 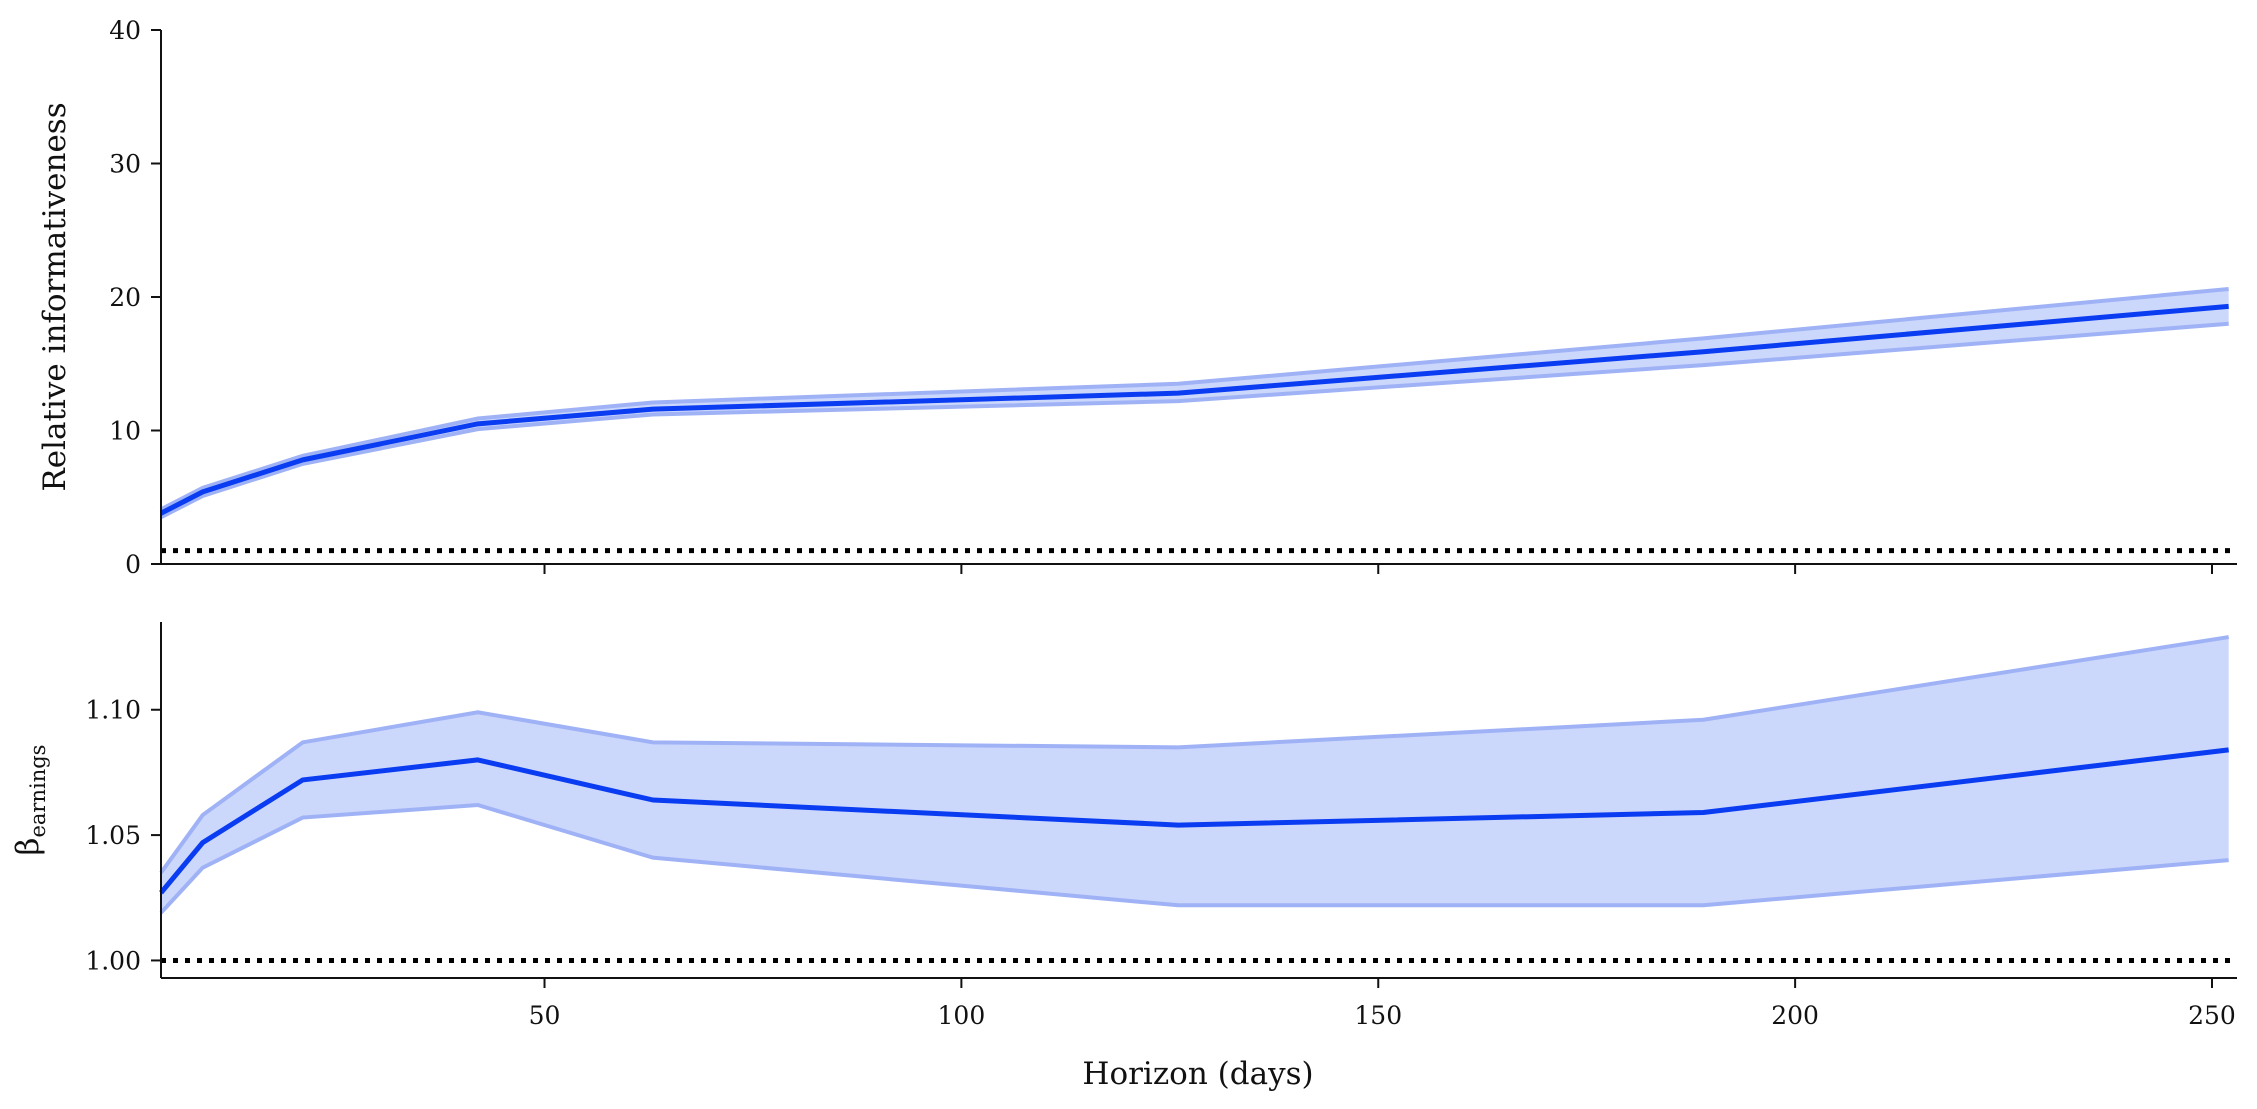 What do you see at coordinates (545, 1015) in the screenshot?
I see `x-tick-label: 50` at bounding box center [545, 1015].